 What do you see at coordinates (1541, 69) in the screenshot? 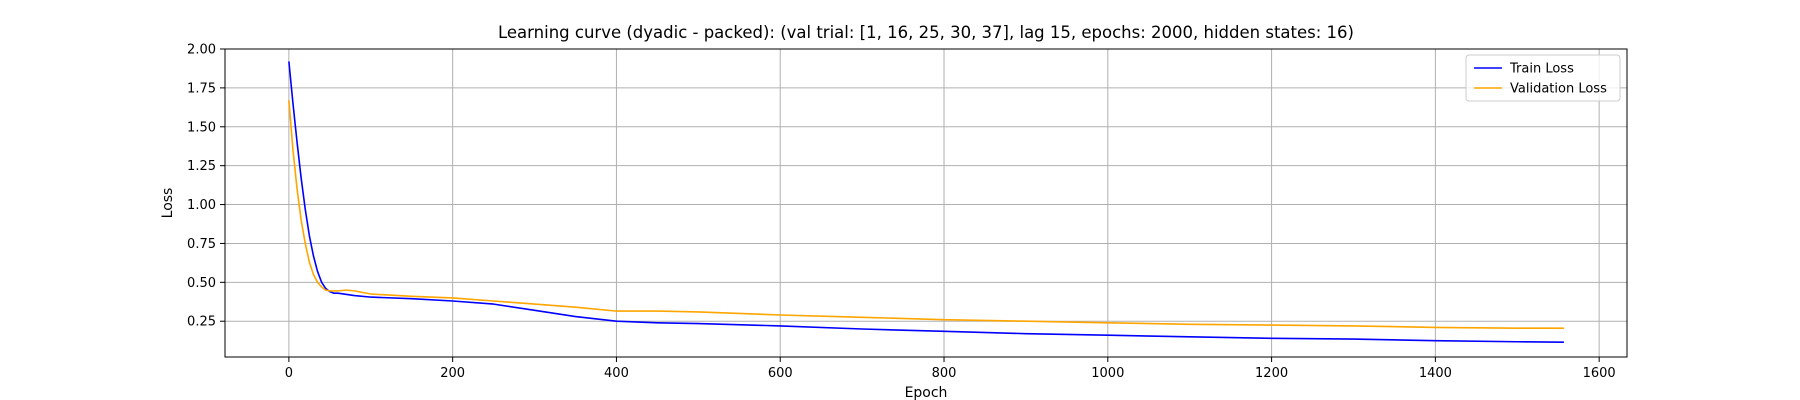
I see `train-loss-legend-label: Train Loss` at bounding box center [1541, 69].